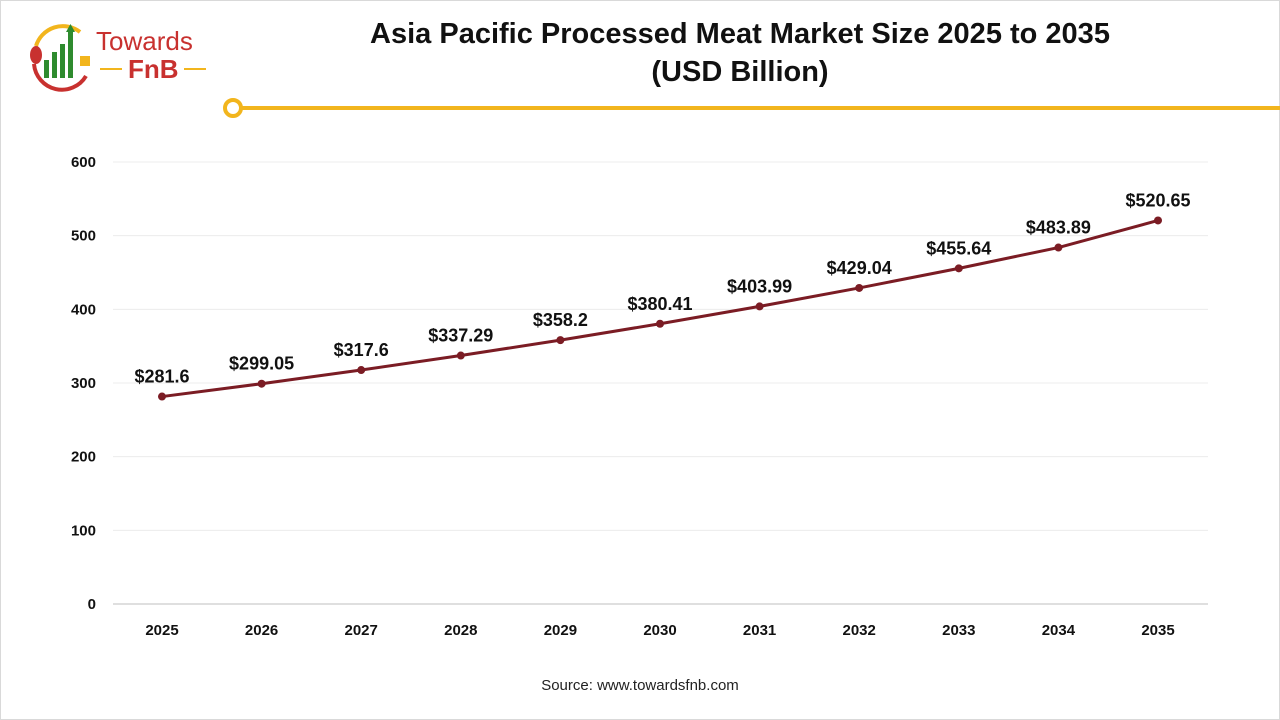  What do you see at coordinates (153, 69) in the screenshot?
I see `svg-text: FnB` at bounding box center [153, 69].